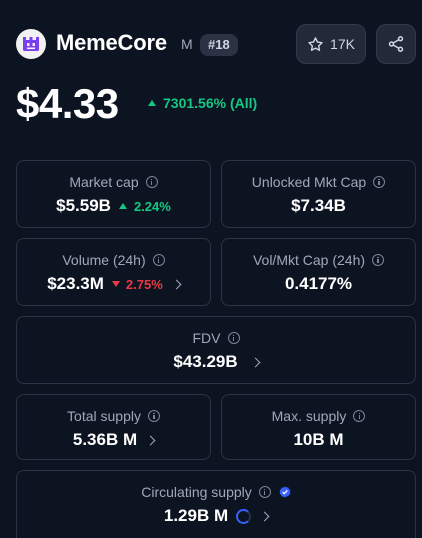  What do you see at coordinates (318, 427) in the screenshot?
I see `max-supply-card: Max. supply 10B M` at bounding box center [318, 427].